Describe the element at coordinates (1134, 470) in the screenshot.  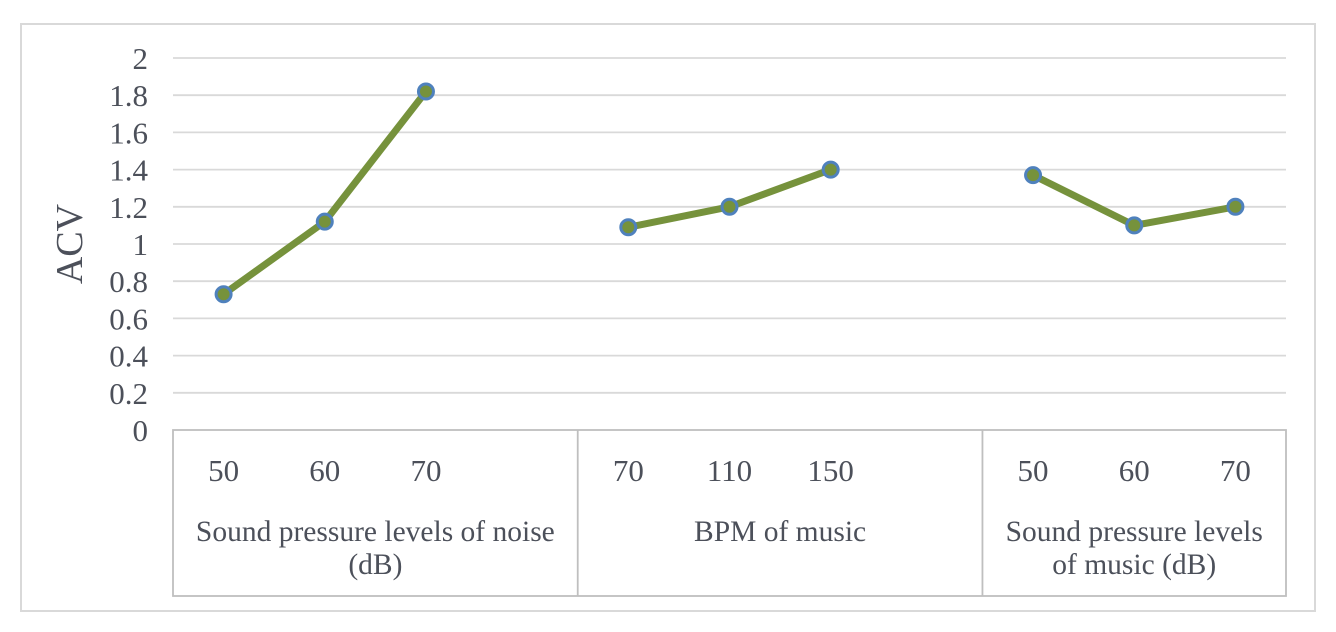
I see `category-tick-label-music-1: 60` at that location.